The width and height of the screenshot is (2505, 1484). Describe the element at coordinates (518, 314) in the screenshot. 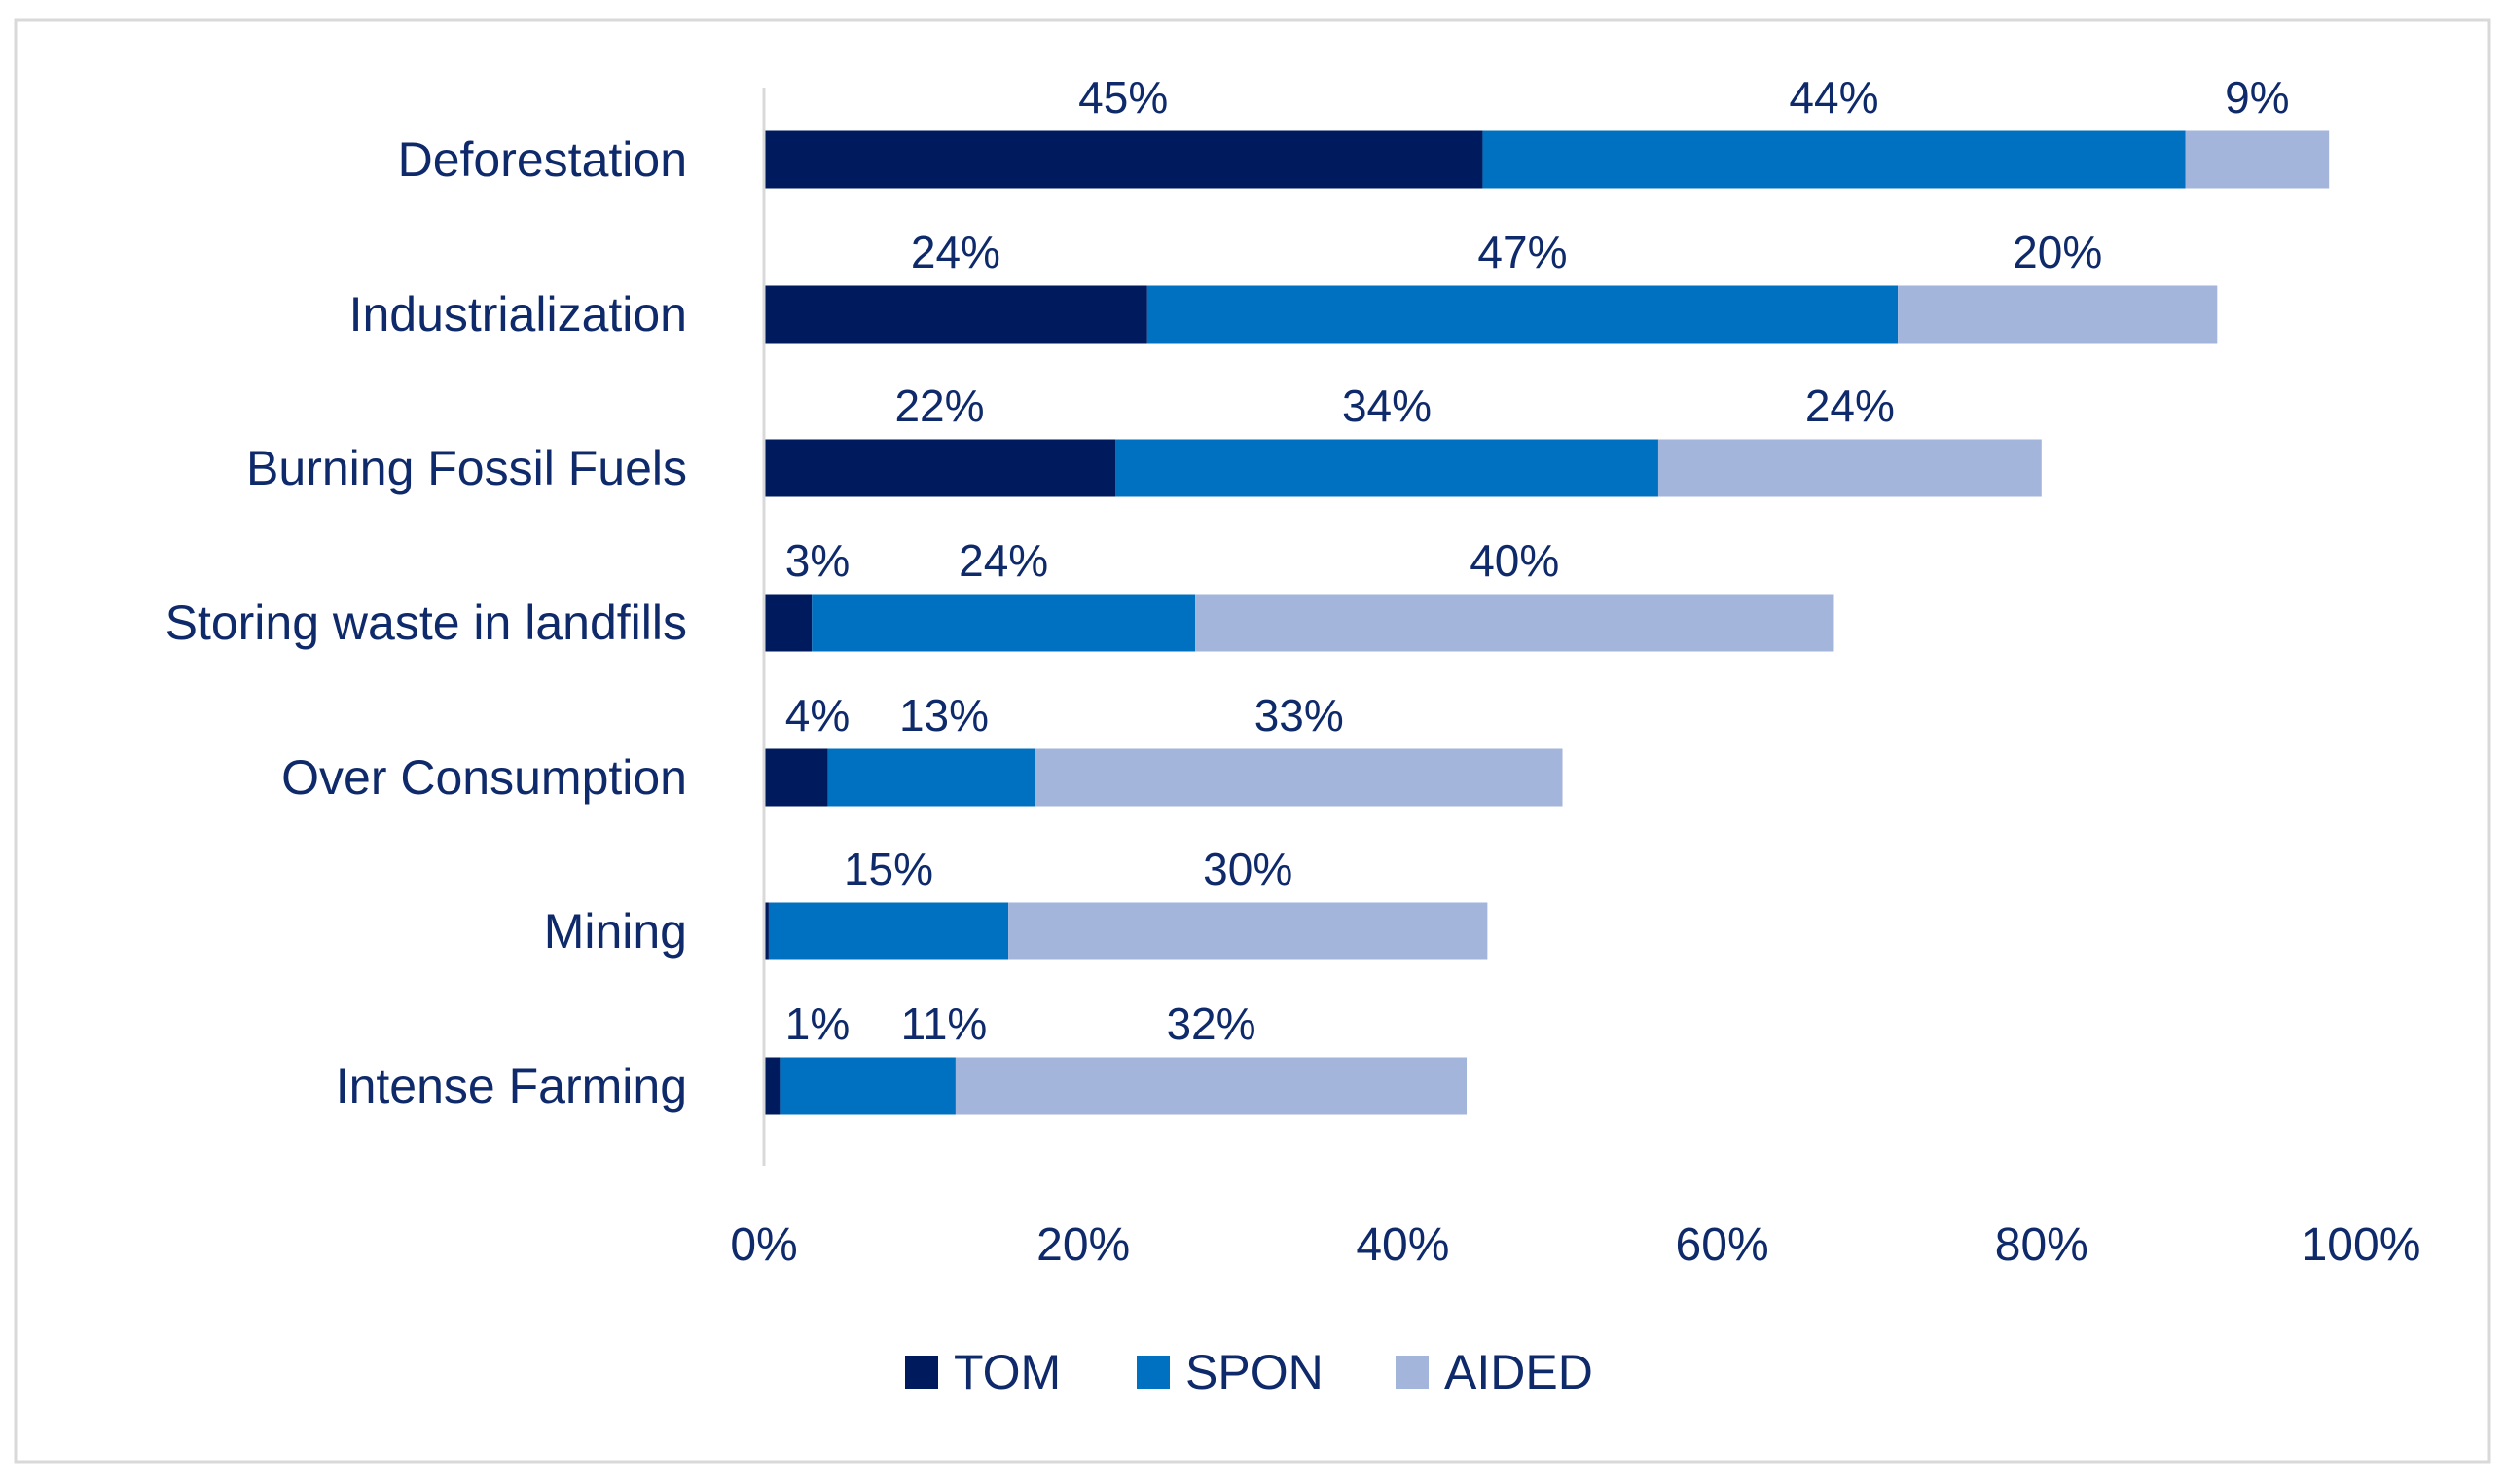

I see `category-label: Industrialization` at that location.